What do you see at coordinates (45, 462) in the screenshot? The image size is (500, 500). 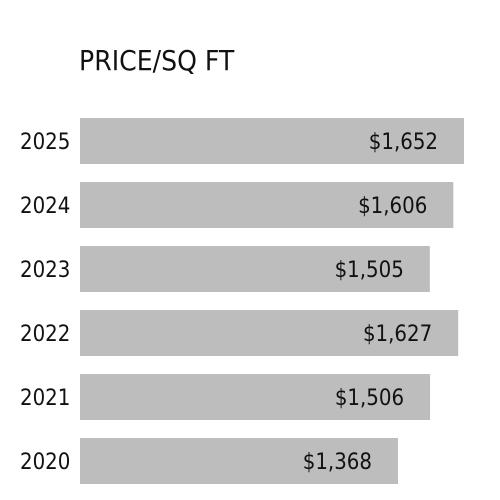 I see `category-label-2020: 2020` at bounding box center [45, 462].